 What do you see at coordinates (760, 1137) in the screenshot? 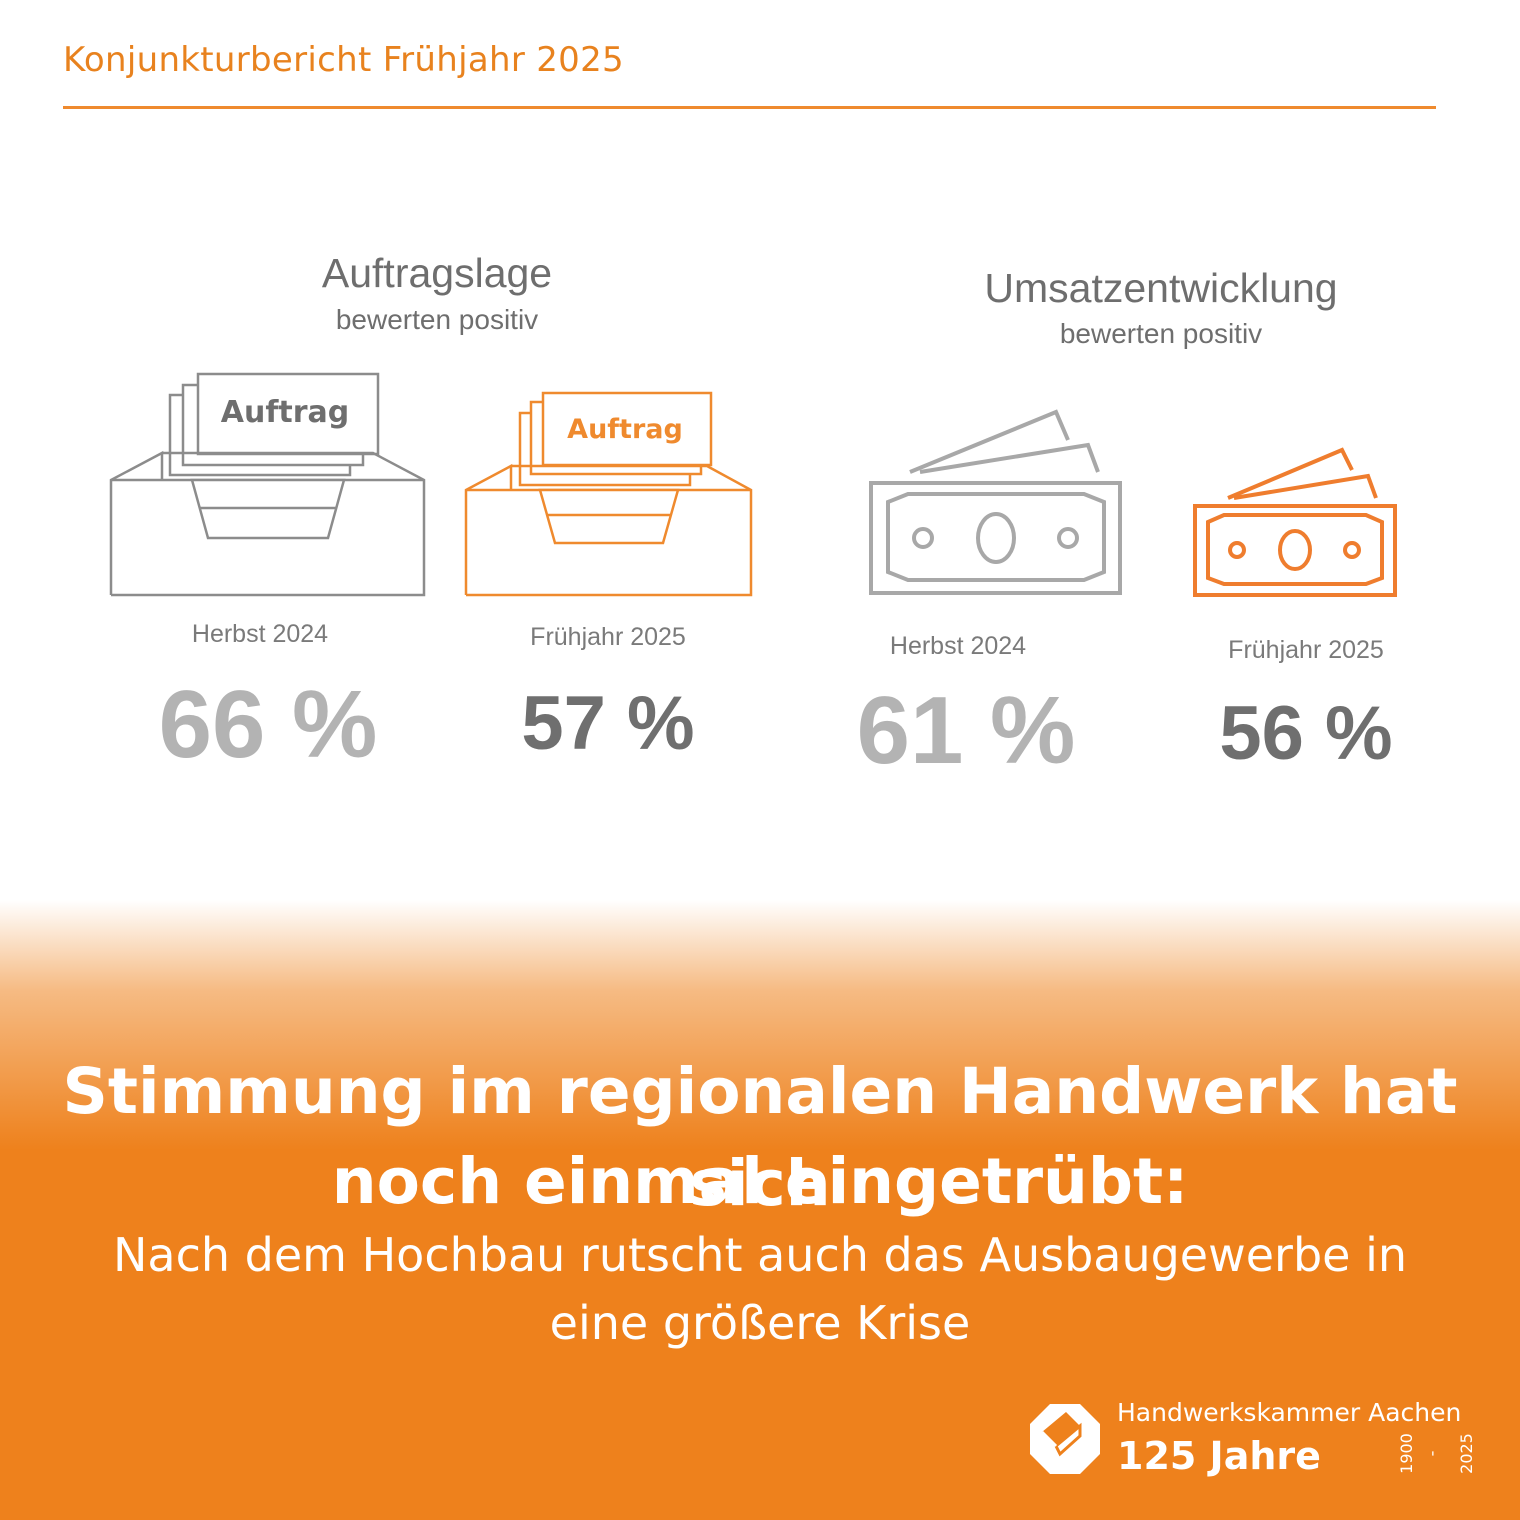
I see `headline-line-1: Stimmung im regionalen Handwerk hat sich` at bounding box center [760, 1137].